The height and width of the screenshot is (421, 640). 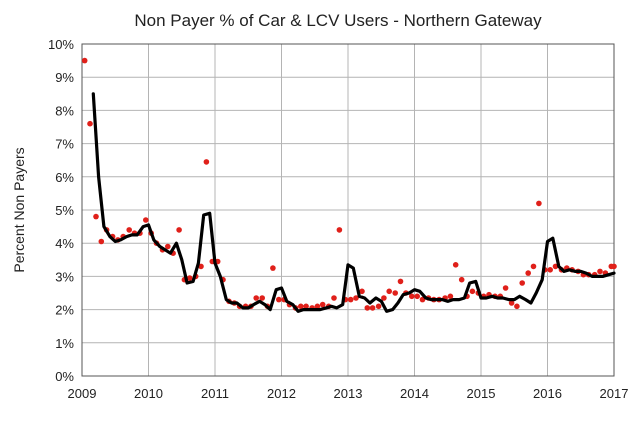 I want to click on x-tick-label: 2013, so click(x=348, y=393).